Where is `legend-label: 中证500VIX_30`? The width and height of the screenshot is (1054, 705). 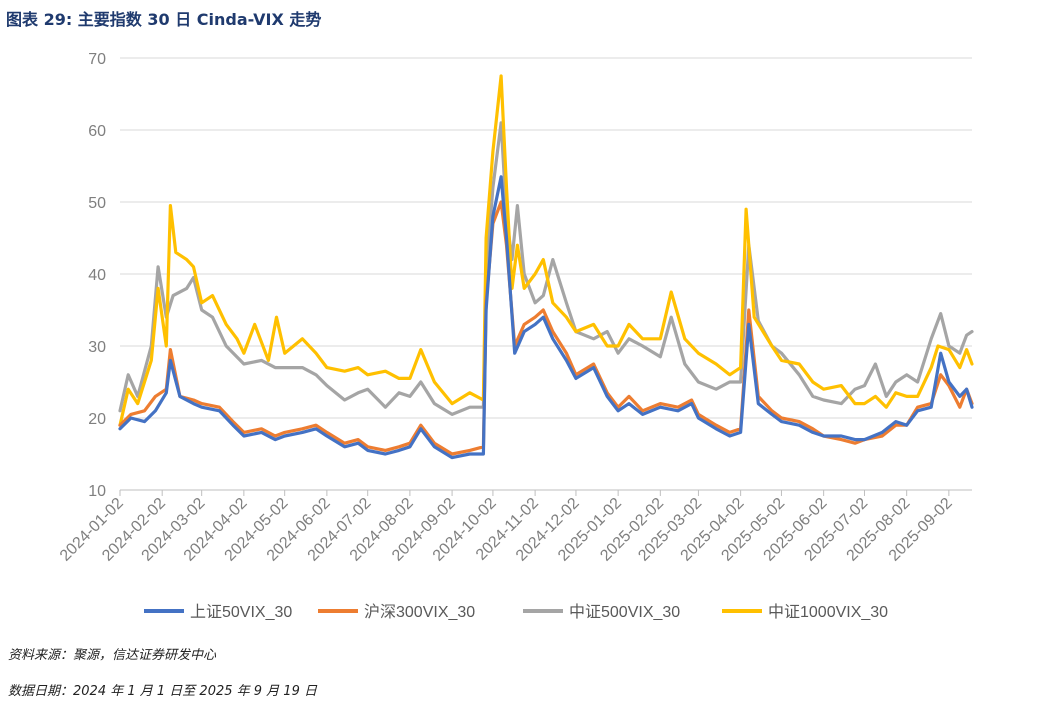 legend-label: 中证500VIX_30 is located at coordinates (624, 612).